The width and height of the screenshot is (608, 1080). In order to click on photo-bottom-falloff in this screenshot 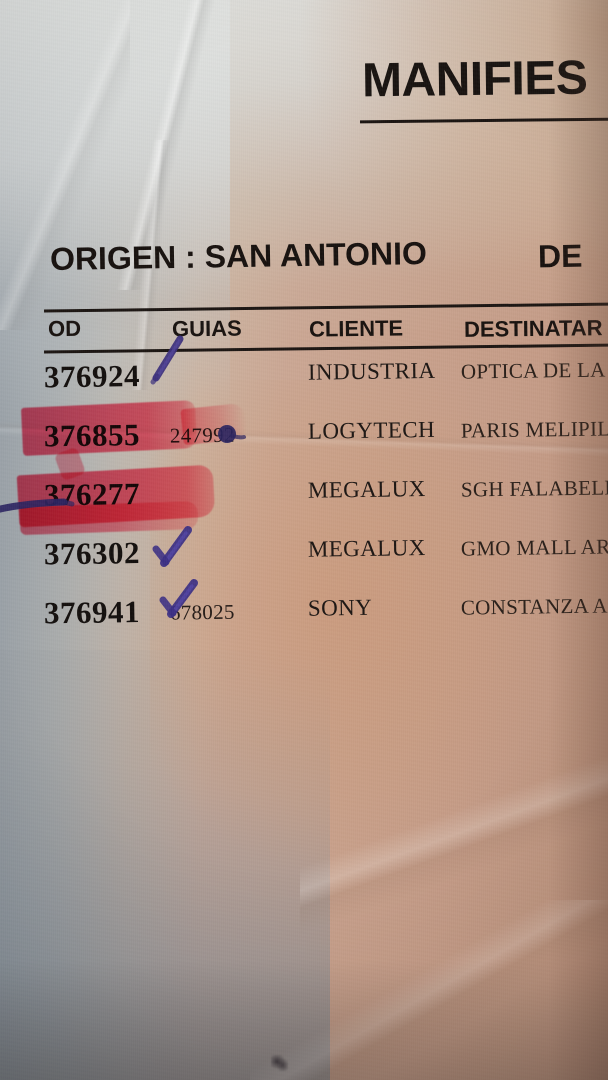, I will do `click(304, 1020)`.